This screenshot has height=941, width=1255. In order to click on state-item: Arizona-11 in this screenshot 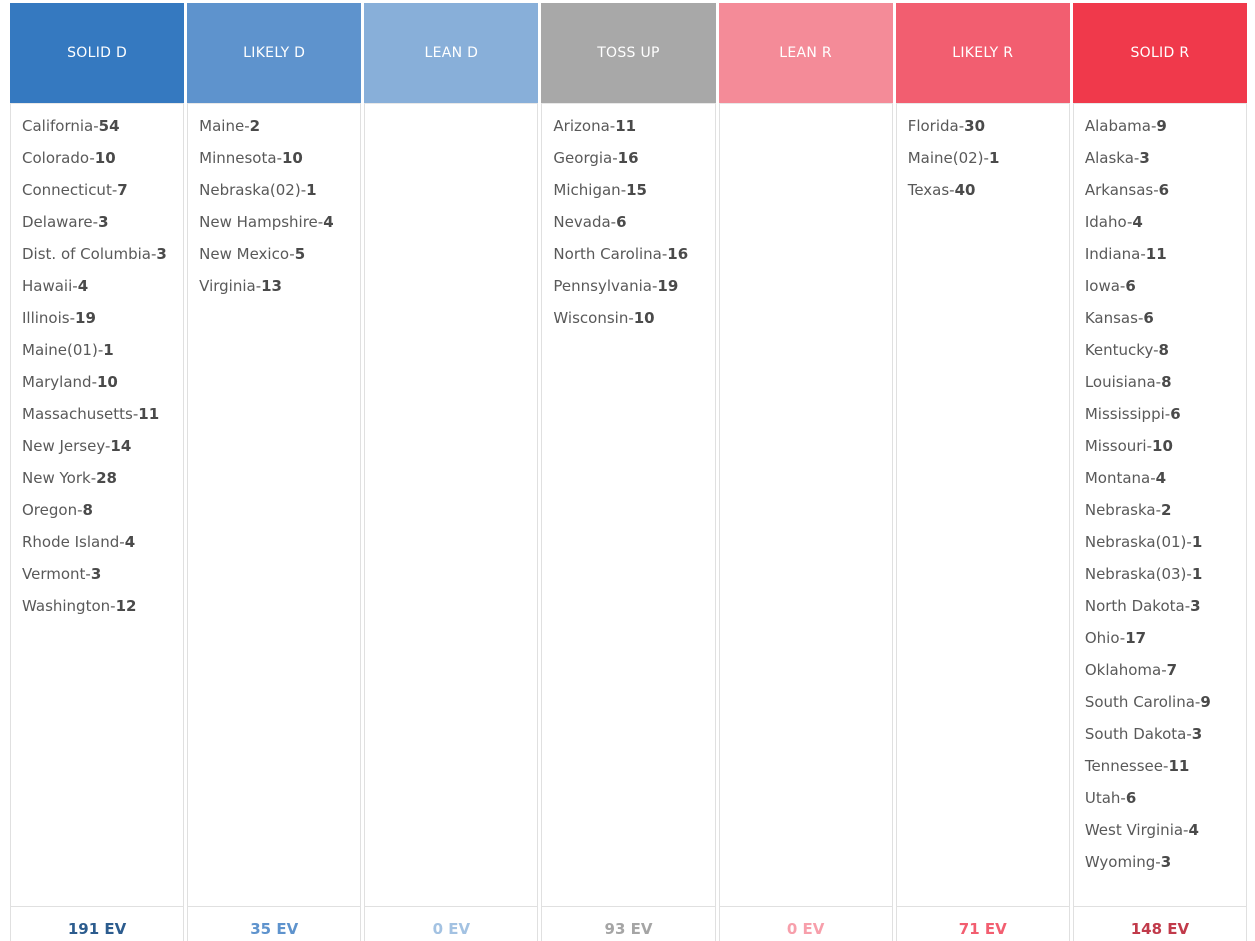, I will do `click(628, 126)`.